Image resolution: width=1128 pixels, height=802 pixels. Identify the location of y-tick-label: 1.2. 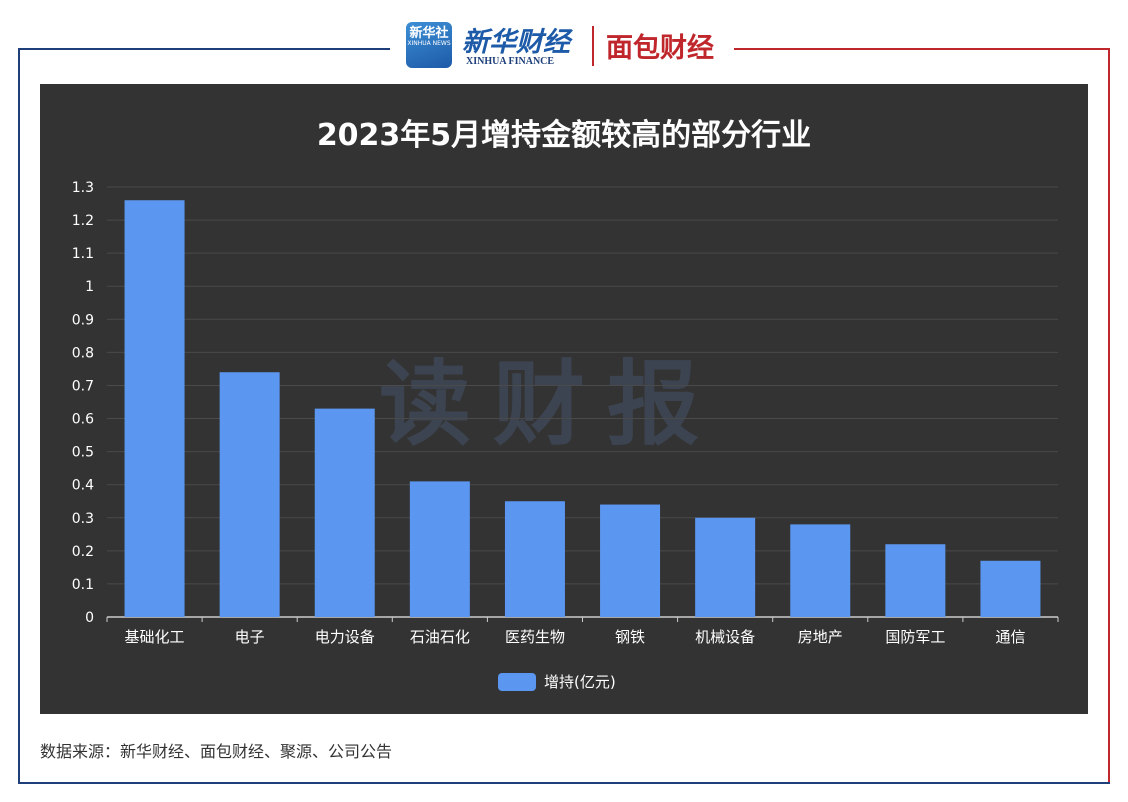
(83, 221).